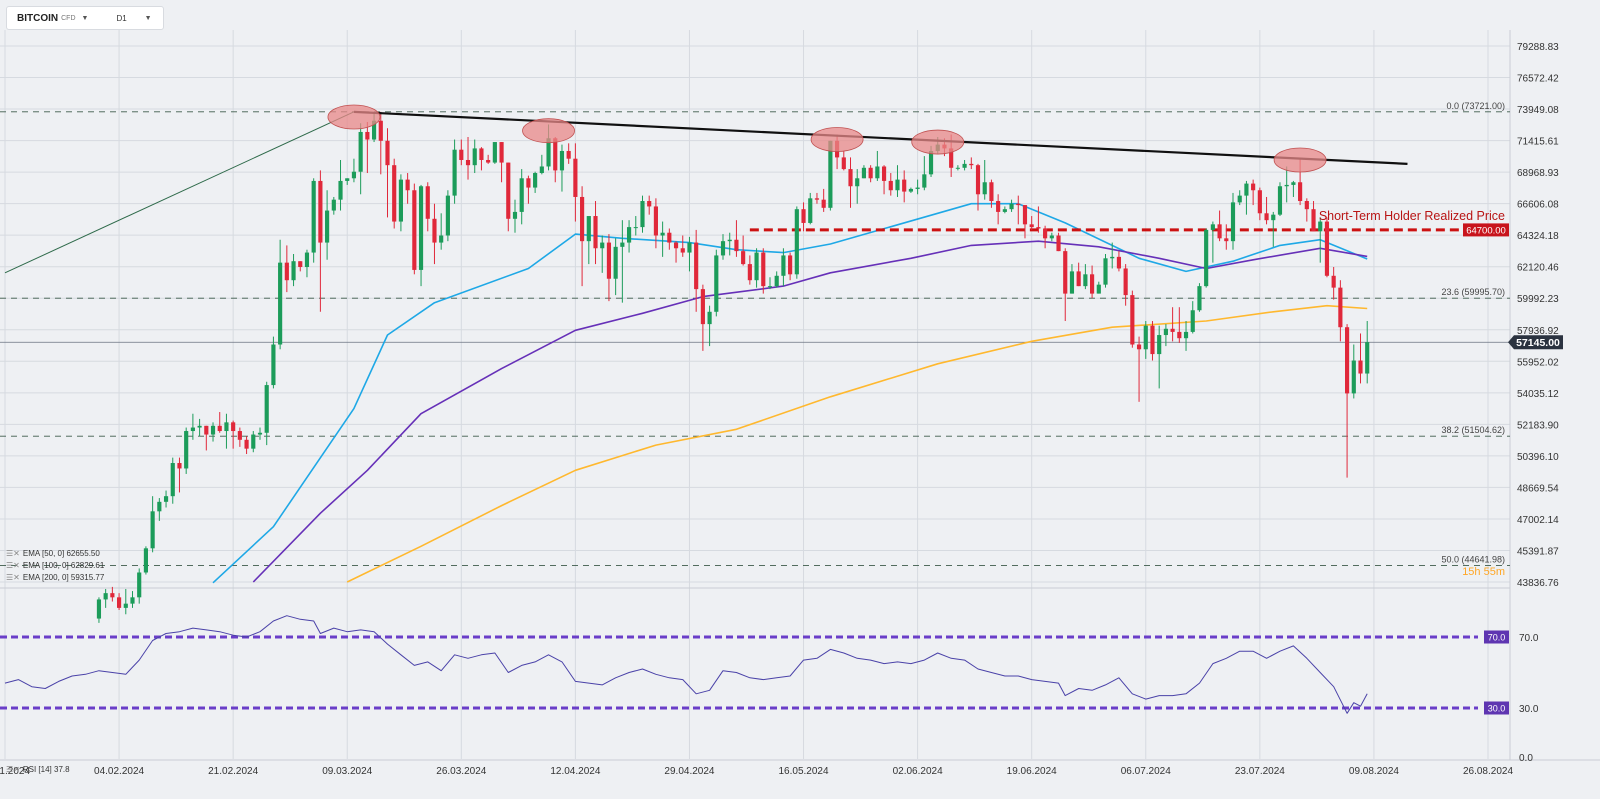  I want to click on resistance-trendline, so click(880, 137).